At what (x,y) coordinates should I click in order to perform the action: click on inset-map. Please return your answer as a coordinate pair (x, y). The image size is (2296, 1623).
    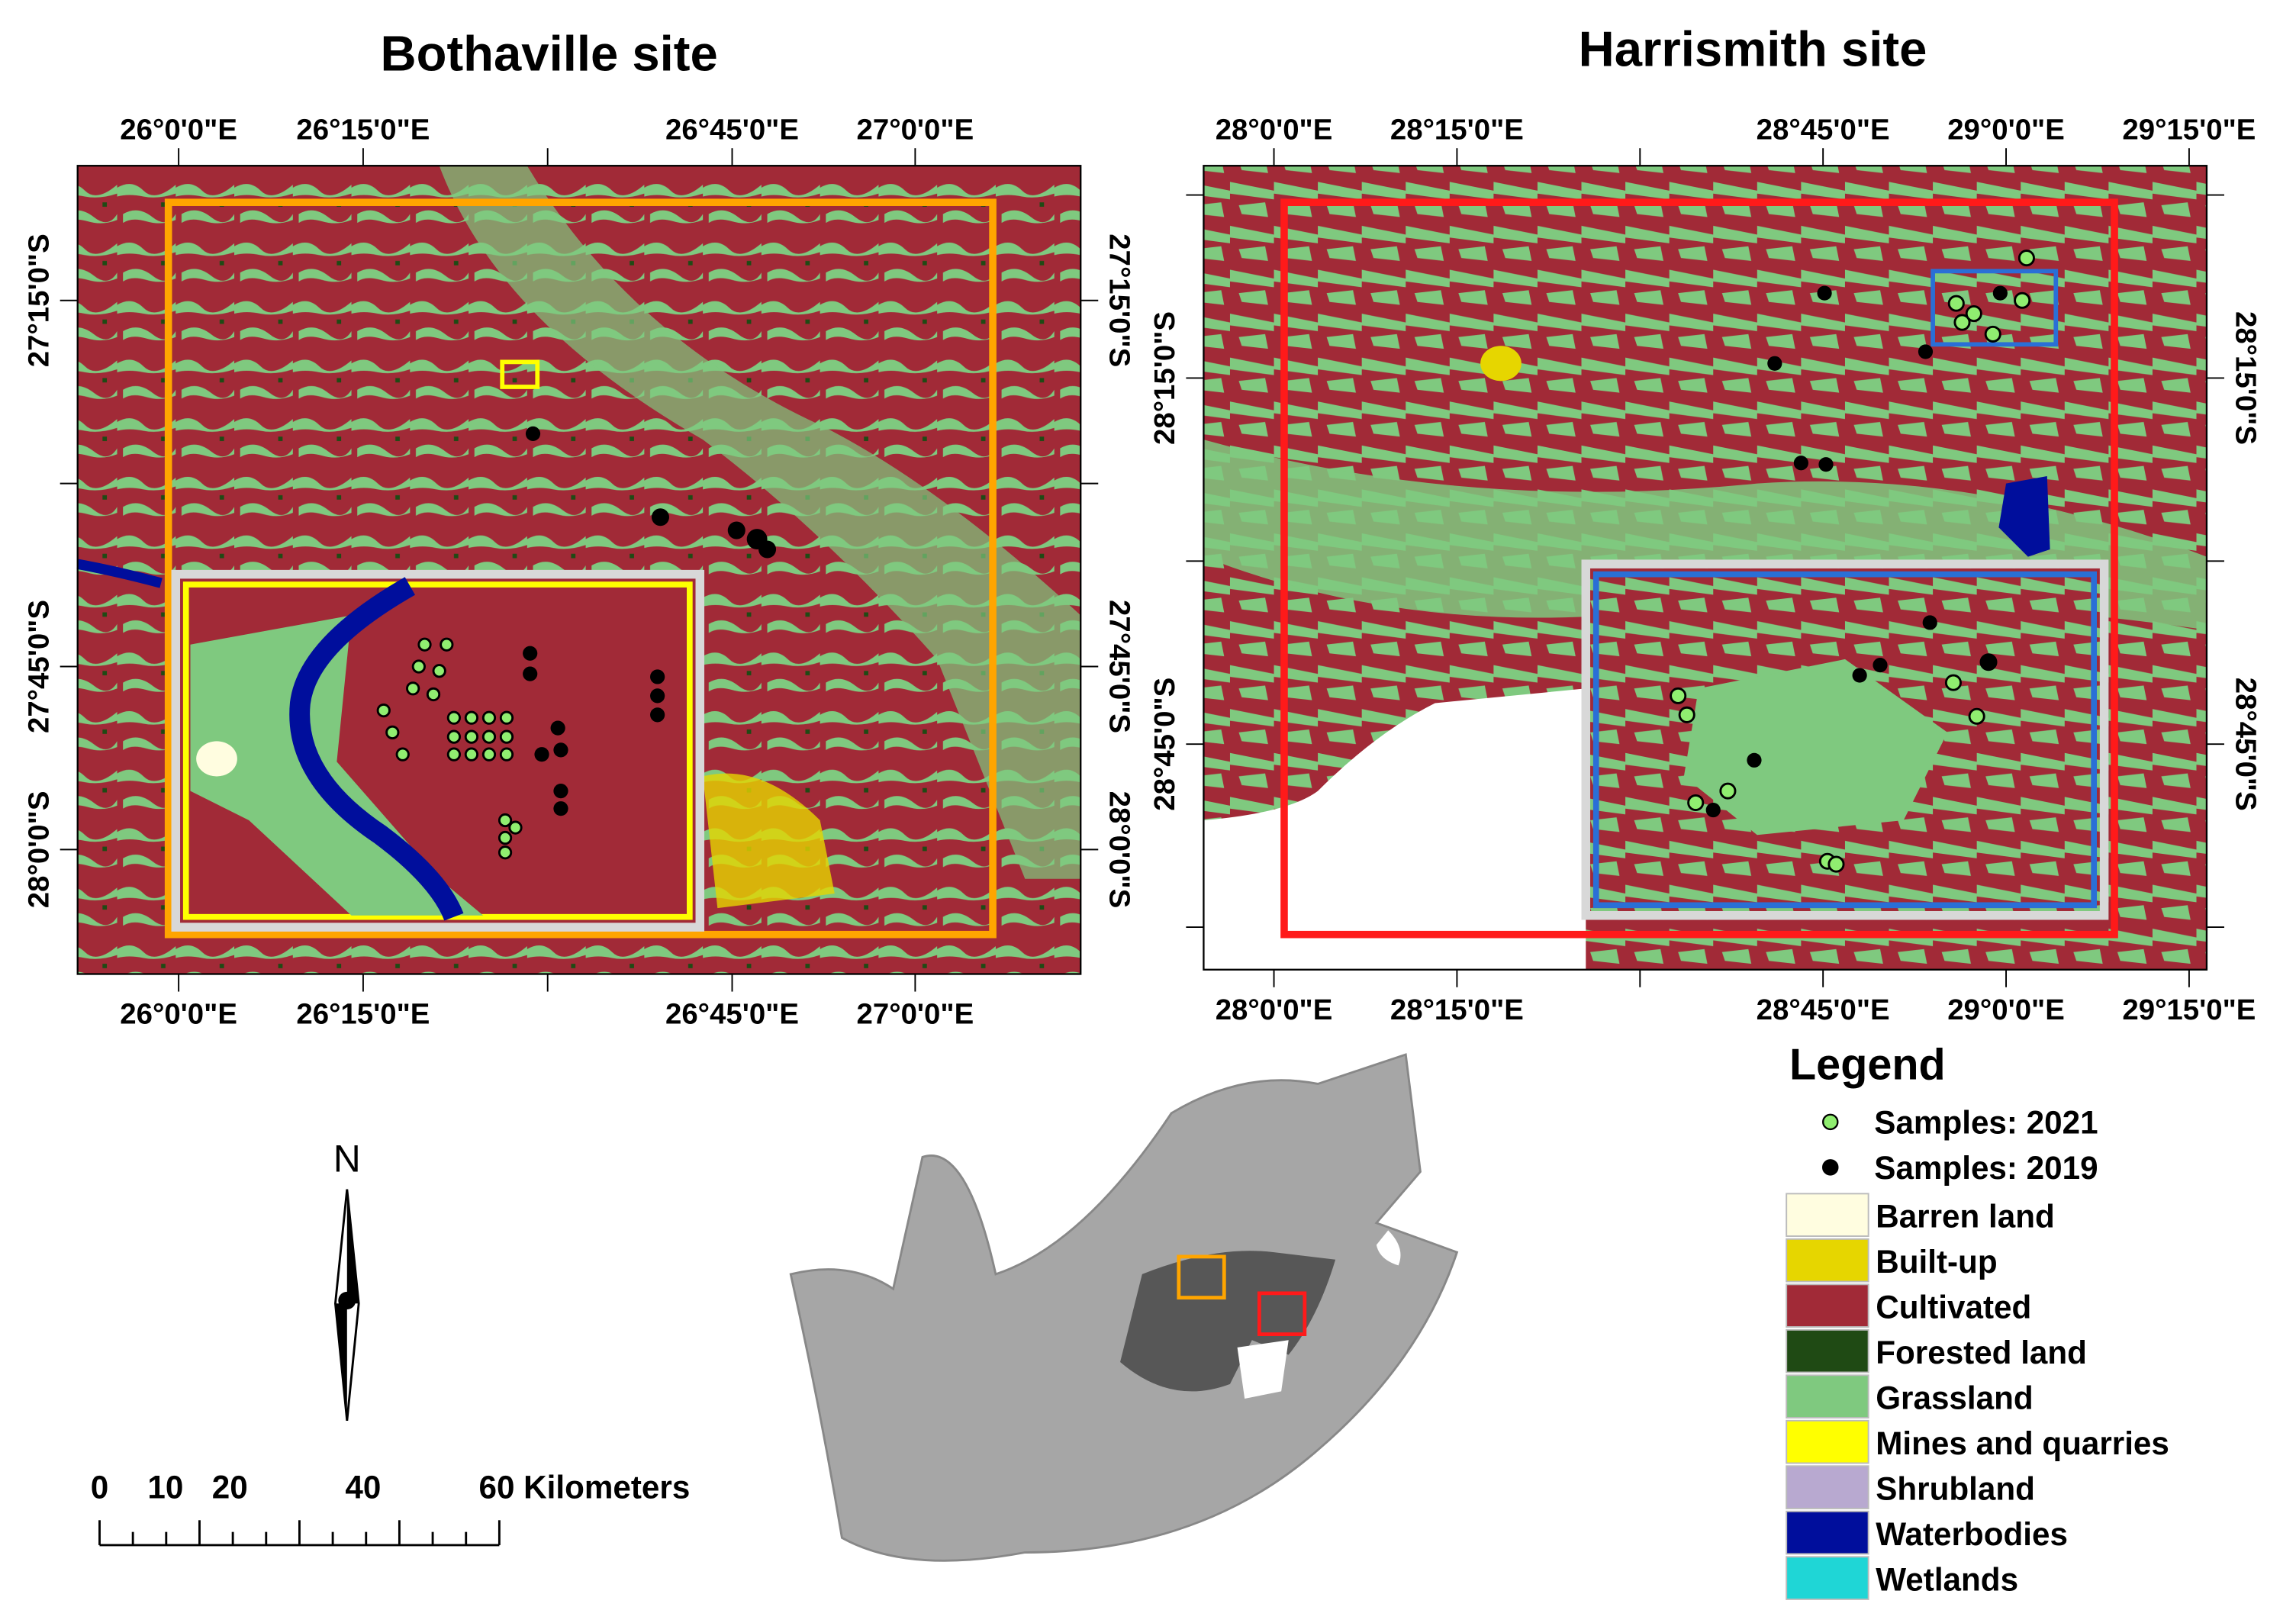
    Looking at the image, I should click on (1845, 740).